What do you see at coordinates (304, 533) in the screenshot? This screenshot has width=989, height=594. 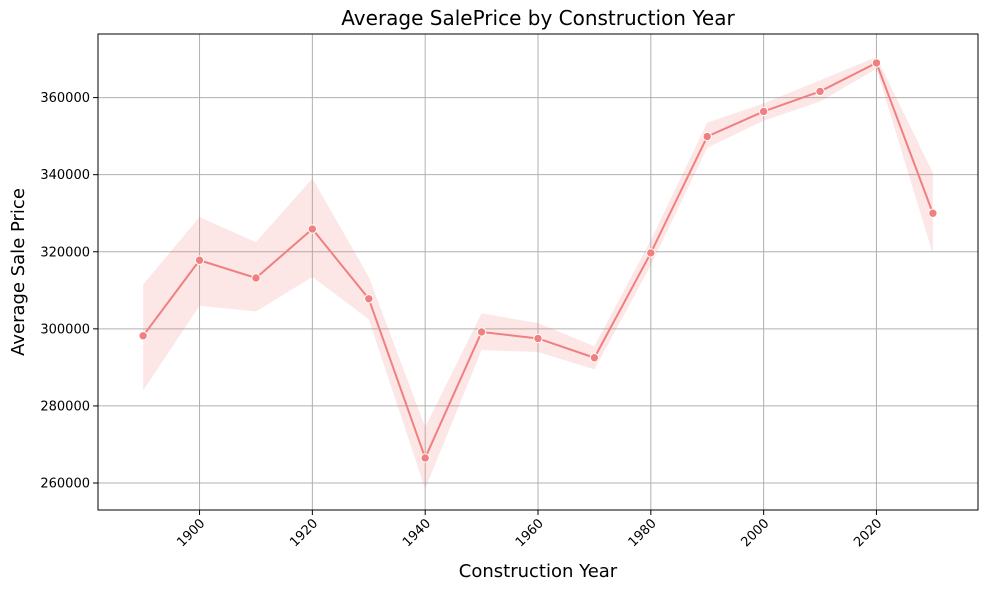 I see `x-tick-label: 1920` at bounding box center [304, 533].